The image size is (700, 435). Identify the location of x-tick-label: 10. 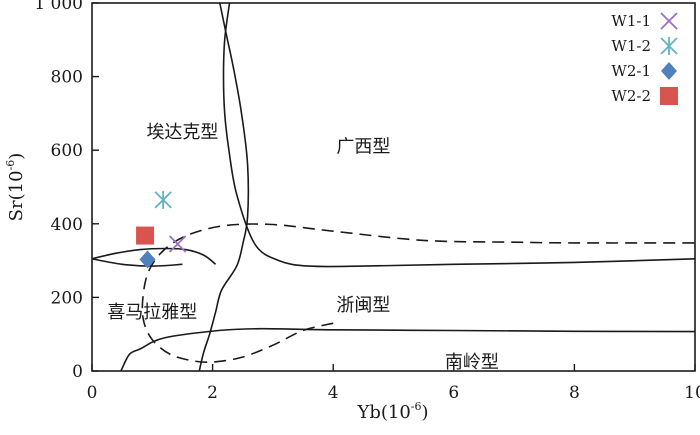
(692, 393).